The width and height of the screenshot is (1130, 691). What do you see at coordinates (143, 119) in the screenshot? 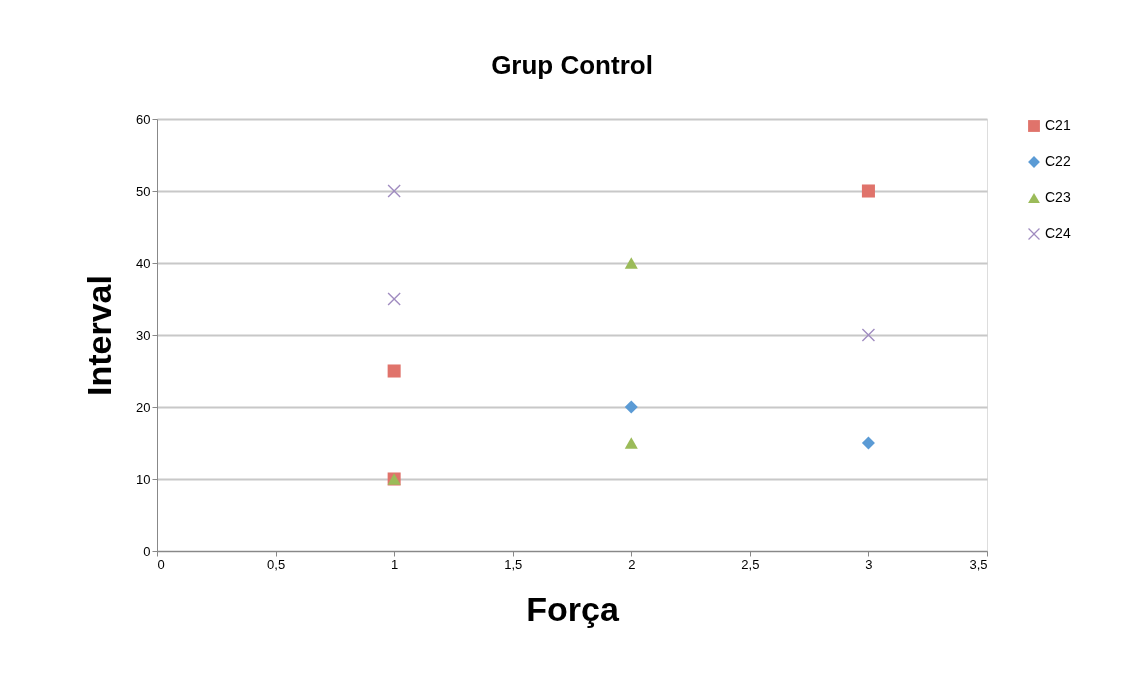
I see `y-tick-label: 60` at bounding box center [143, 119].